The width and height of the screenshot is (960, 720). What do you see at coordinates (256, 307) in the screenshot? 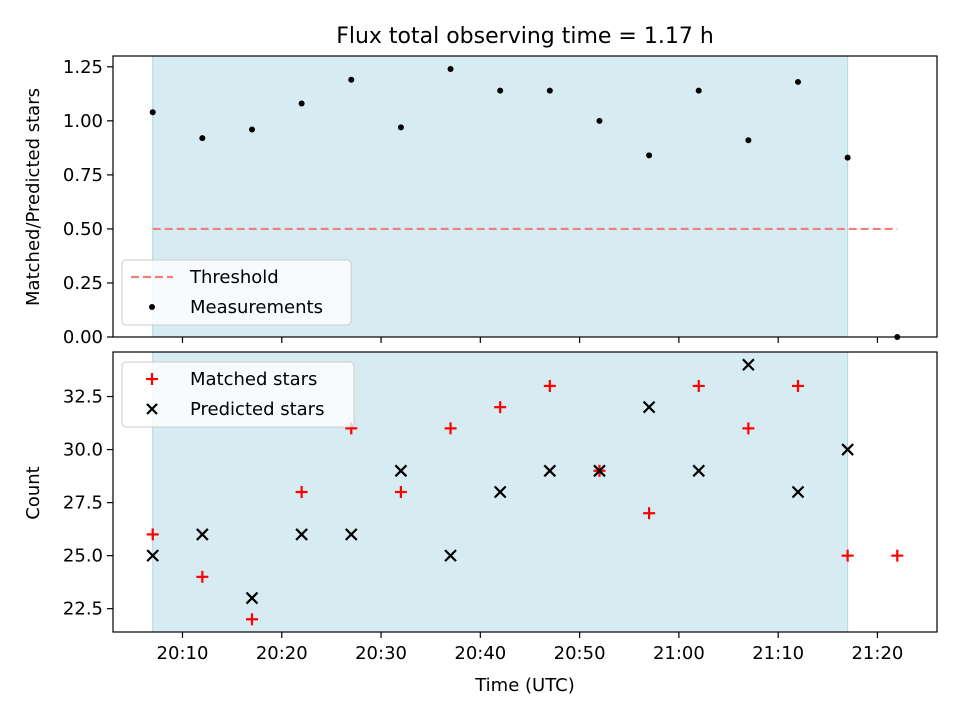
I see `legend-measurements-label: Measurements` at bounding box center [256, 307].